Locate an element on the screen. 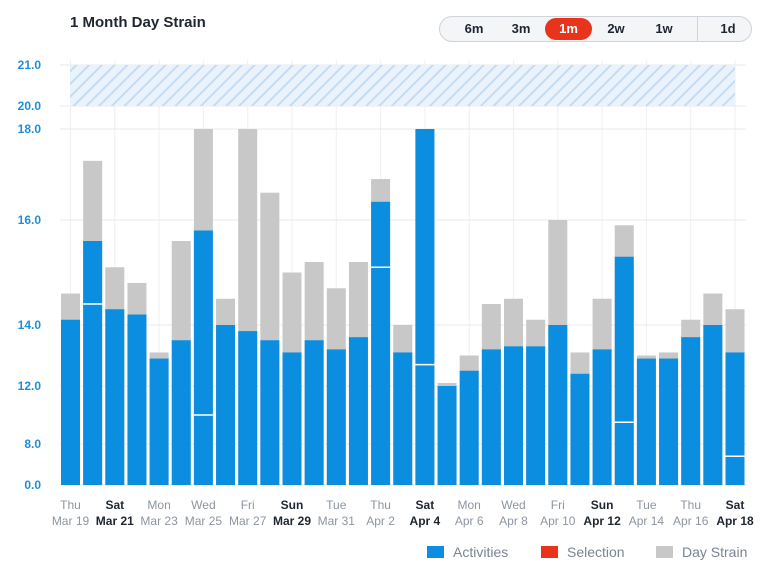 This screenshot has height=572, width=768. x-tick-date: Apr 10 is located at coordinates (558, 521).